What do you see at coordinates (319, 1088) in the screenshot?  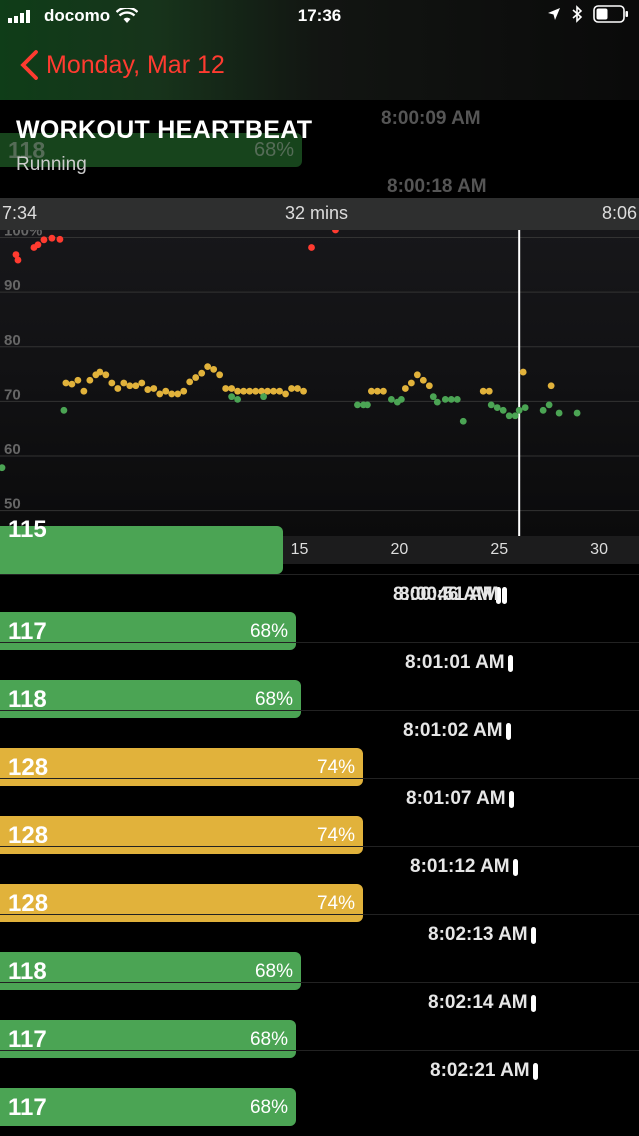 I see `list-item: 117 68% 8:02:21 AM` at bounding box center [319, 1088].